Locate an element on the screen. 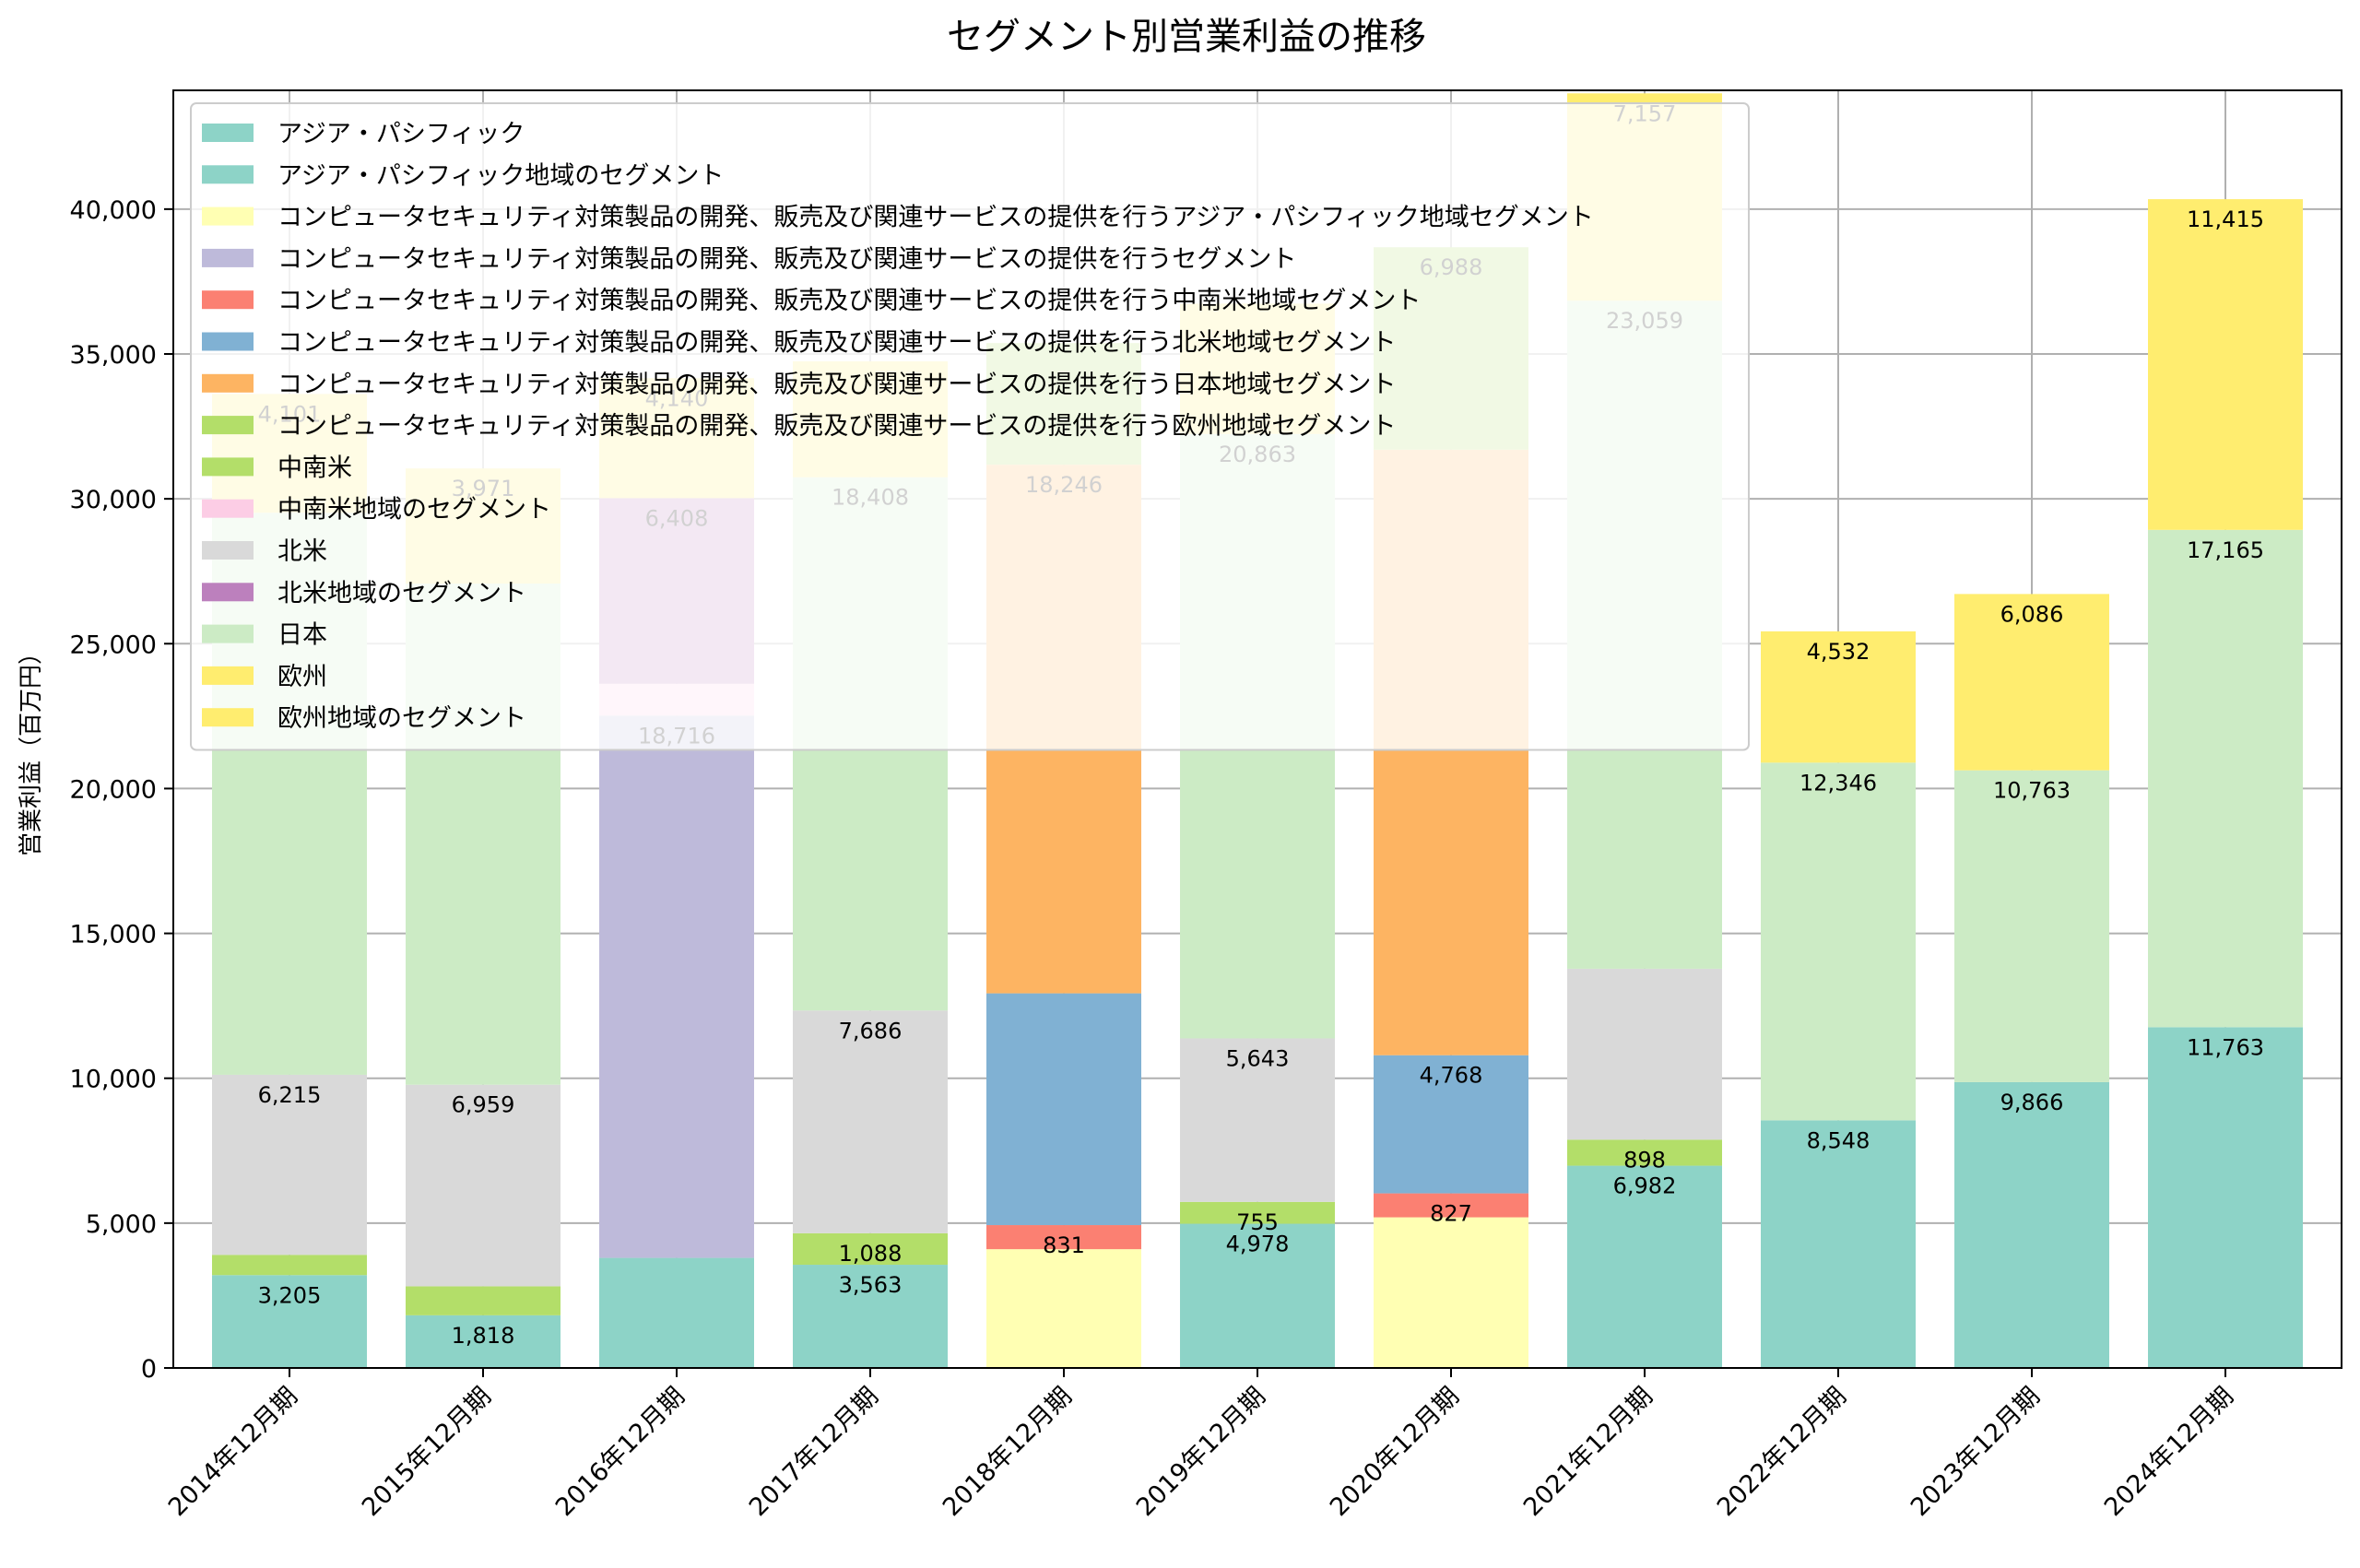 The image size is (2360, 1568). x-tick-label: 2018年12月期 is located at coordinates (1008, 1452).